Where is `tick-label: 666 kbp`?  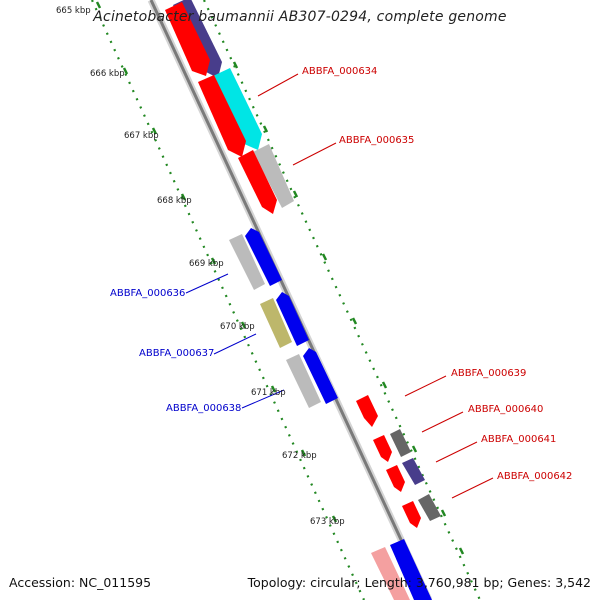 tick-label: 666 kbp is located at coordinates (107, 74).